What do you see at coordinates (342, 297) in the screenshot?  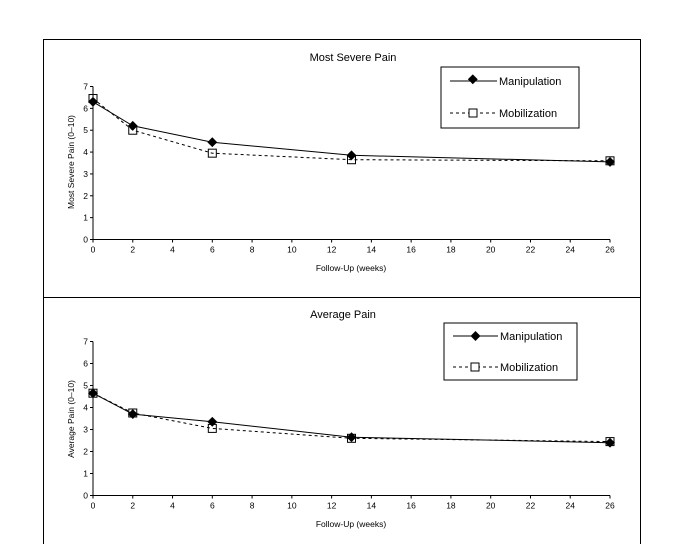 I see `panel-divider` at bounding box center [342, 297].